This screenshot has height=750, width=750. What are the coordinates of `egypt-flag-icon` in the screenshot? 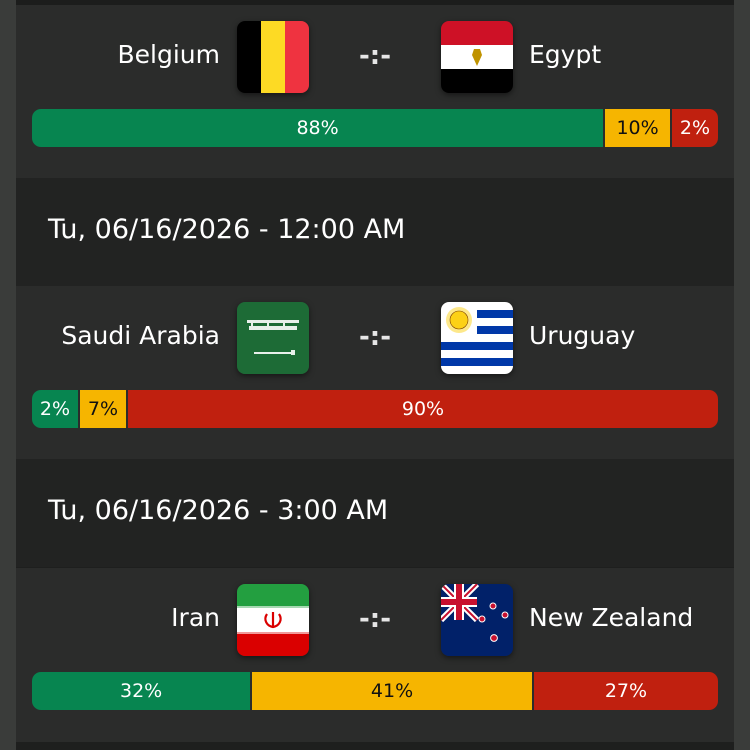 It's located at (477, 57).